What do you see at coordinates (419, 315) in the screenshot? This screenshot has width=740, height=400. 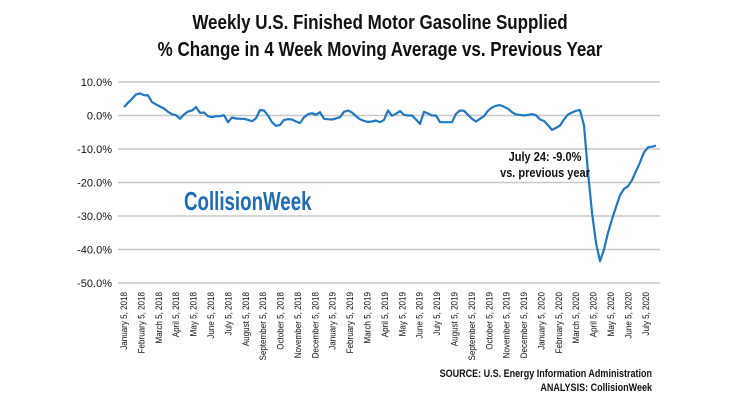 I see `x-tick-label: June 5, 2019` at bounding box center [419, 315].